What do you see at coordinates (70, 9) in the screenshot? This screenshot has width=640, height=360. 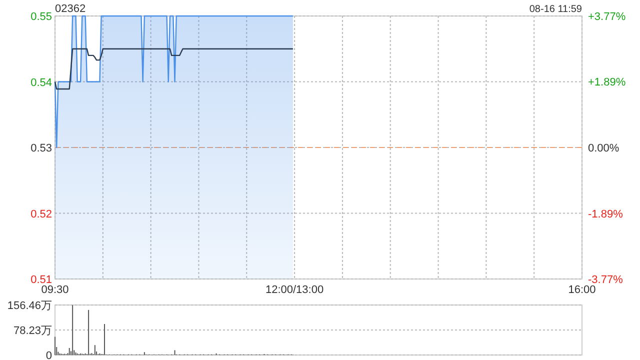 I see `chart-title: 02362` at bounding box center [70, 9].